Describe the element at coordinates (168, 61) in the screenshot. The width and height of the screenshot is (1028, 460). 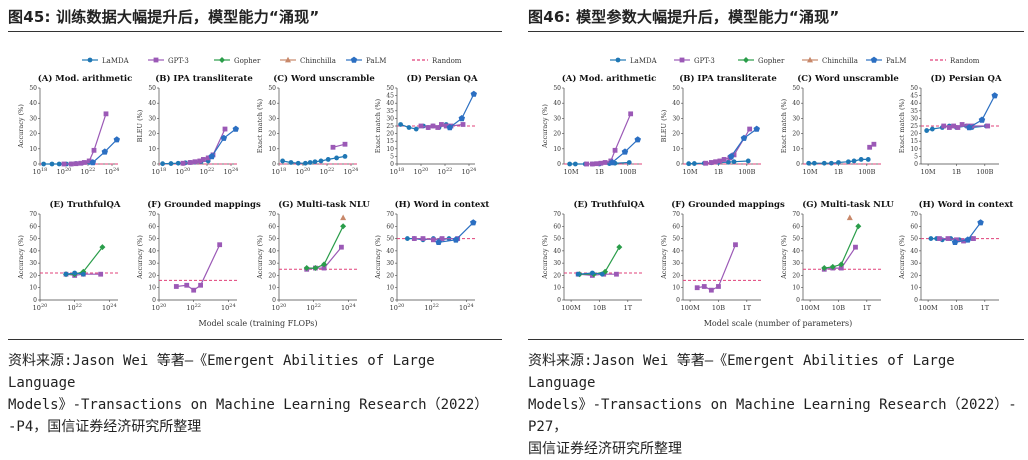
I see `legend-item-gpt-3: GPT-3` at that location.